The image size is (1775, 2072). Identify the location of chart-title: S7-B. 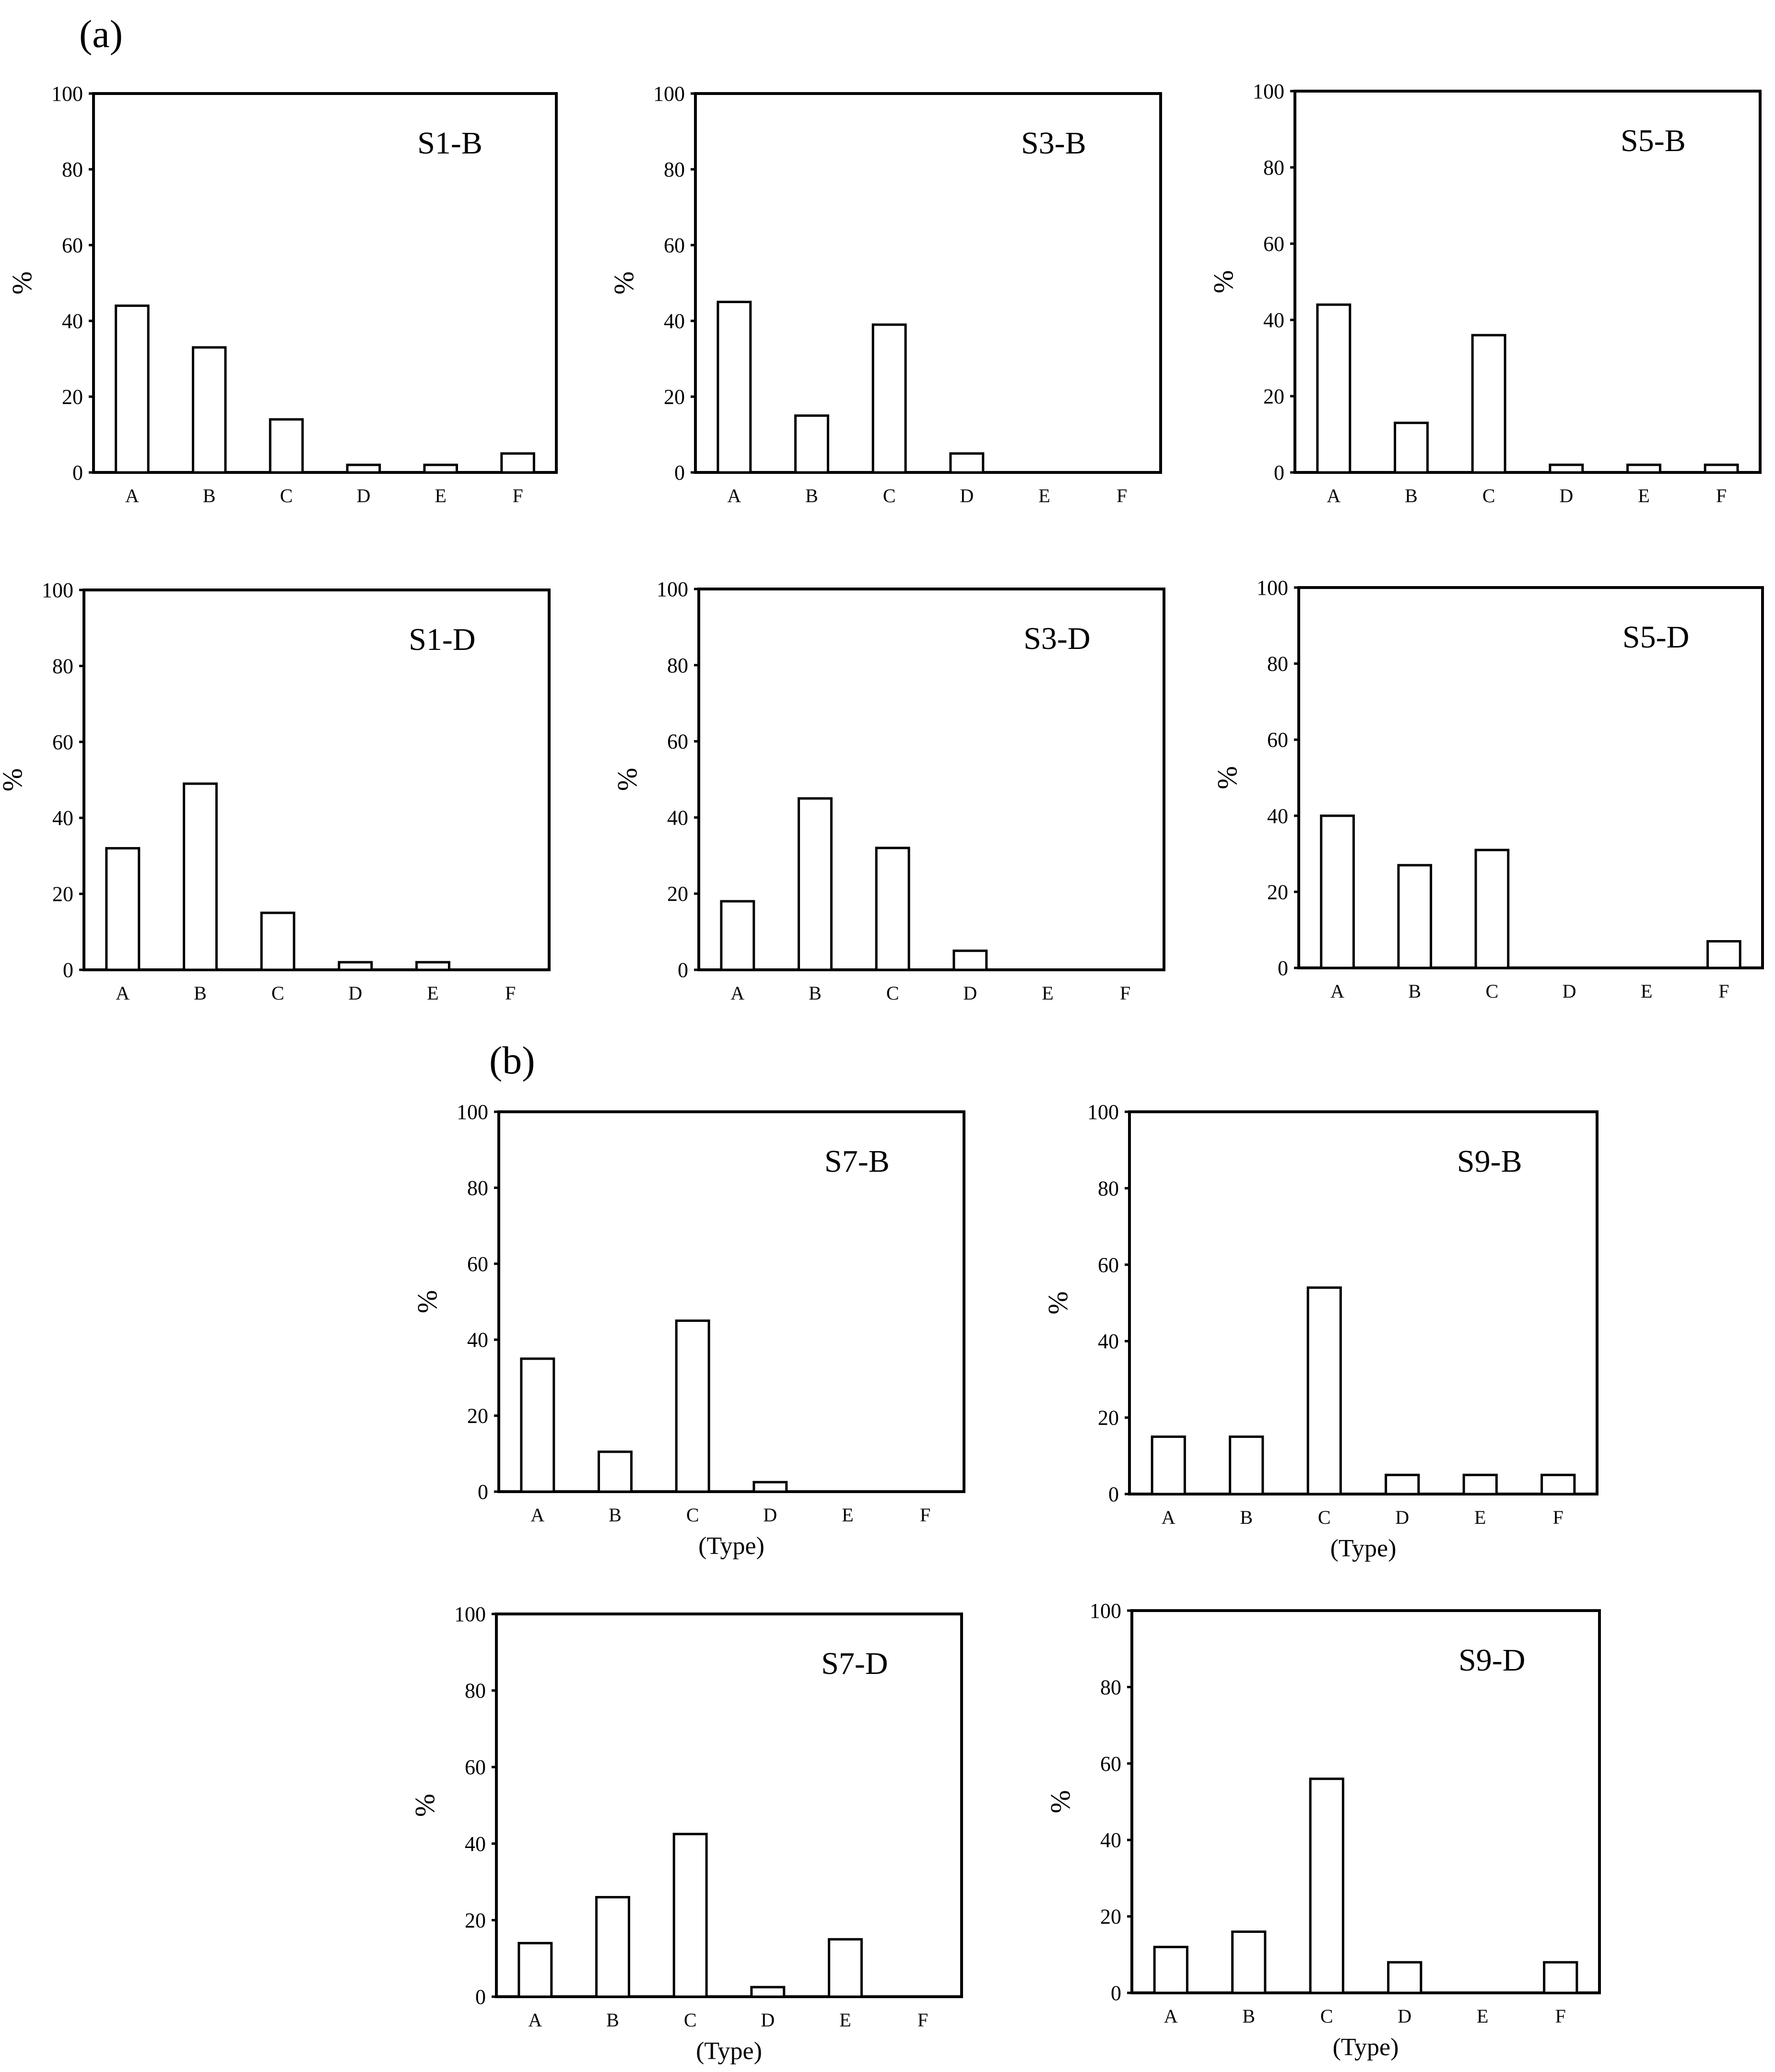
(857, 1161).